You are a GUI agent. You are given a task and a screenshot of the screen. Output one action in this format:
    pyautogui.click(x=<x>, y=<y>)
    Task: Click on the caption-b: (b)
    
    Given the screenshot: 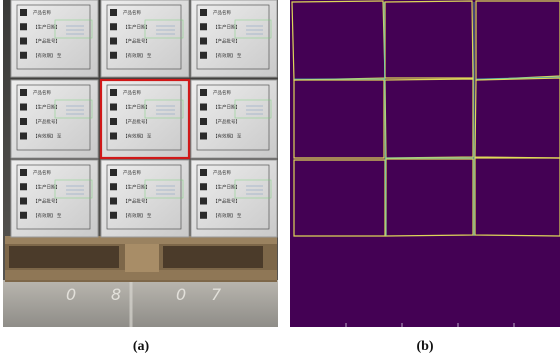 What is the action you would take?
    pyautogui.click(x=425, y=346)
    